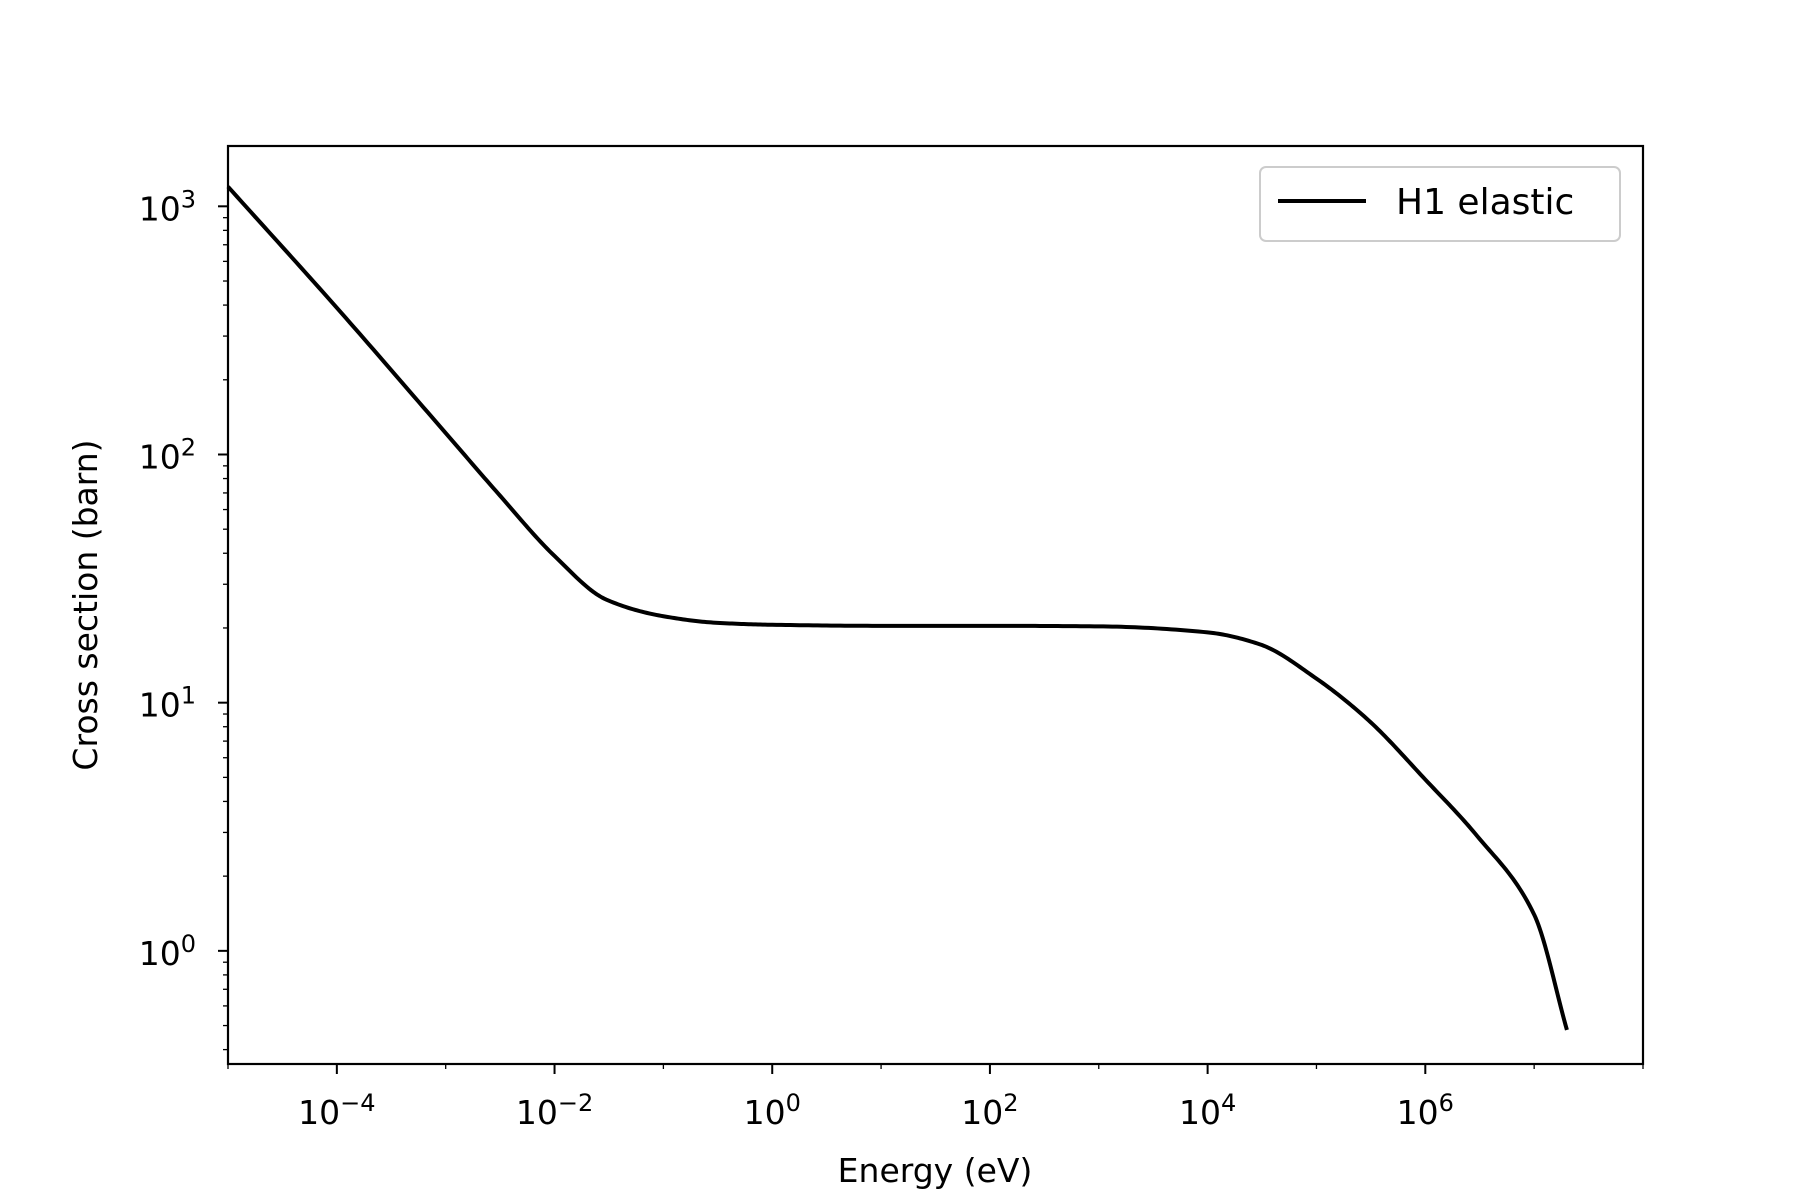 Image resolution: width=1800 pixels, height=1200 pixels. Describe the element at coordinates (1425, 1110) in the screenshot. I see `x-tick-label: 10⁶` at that location.